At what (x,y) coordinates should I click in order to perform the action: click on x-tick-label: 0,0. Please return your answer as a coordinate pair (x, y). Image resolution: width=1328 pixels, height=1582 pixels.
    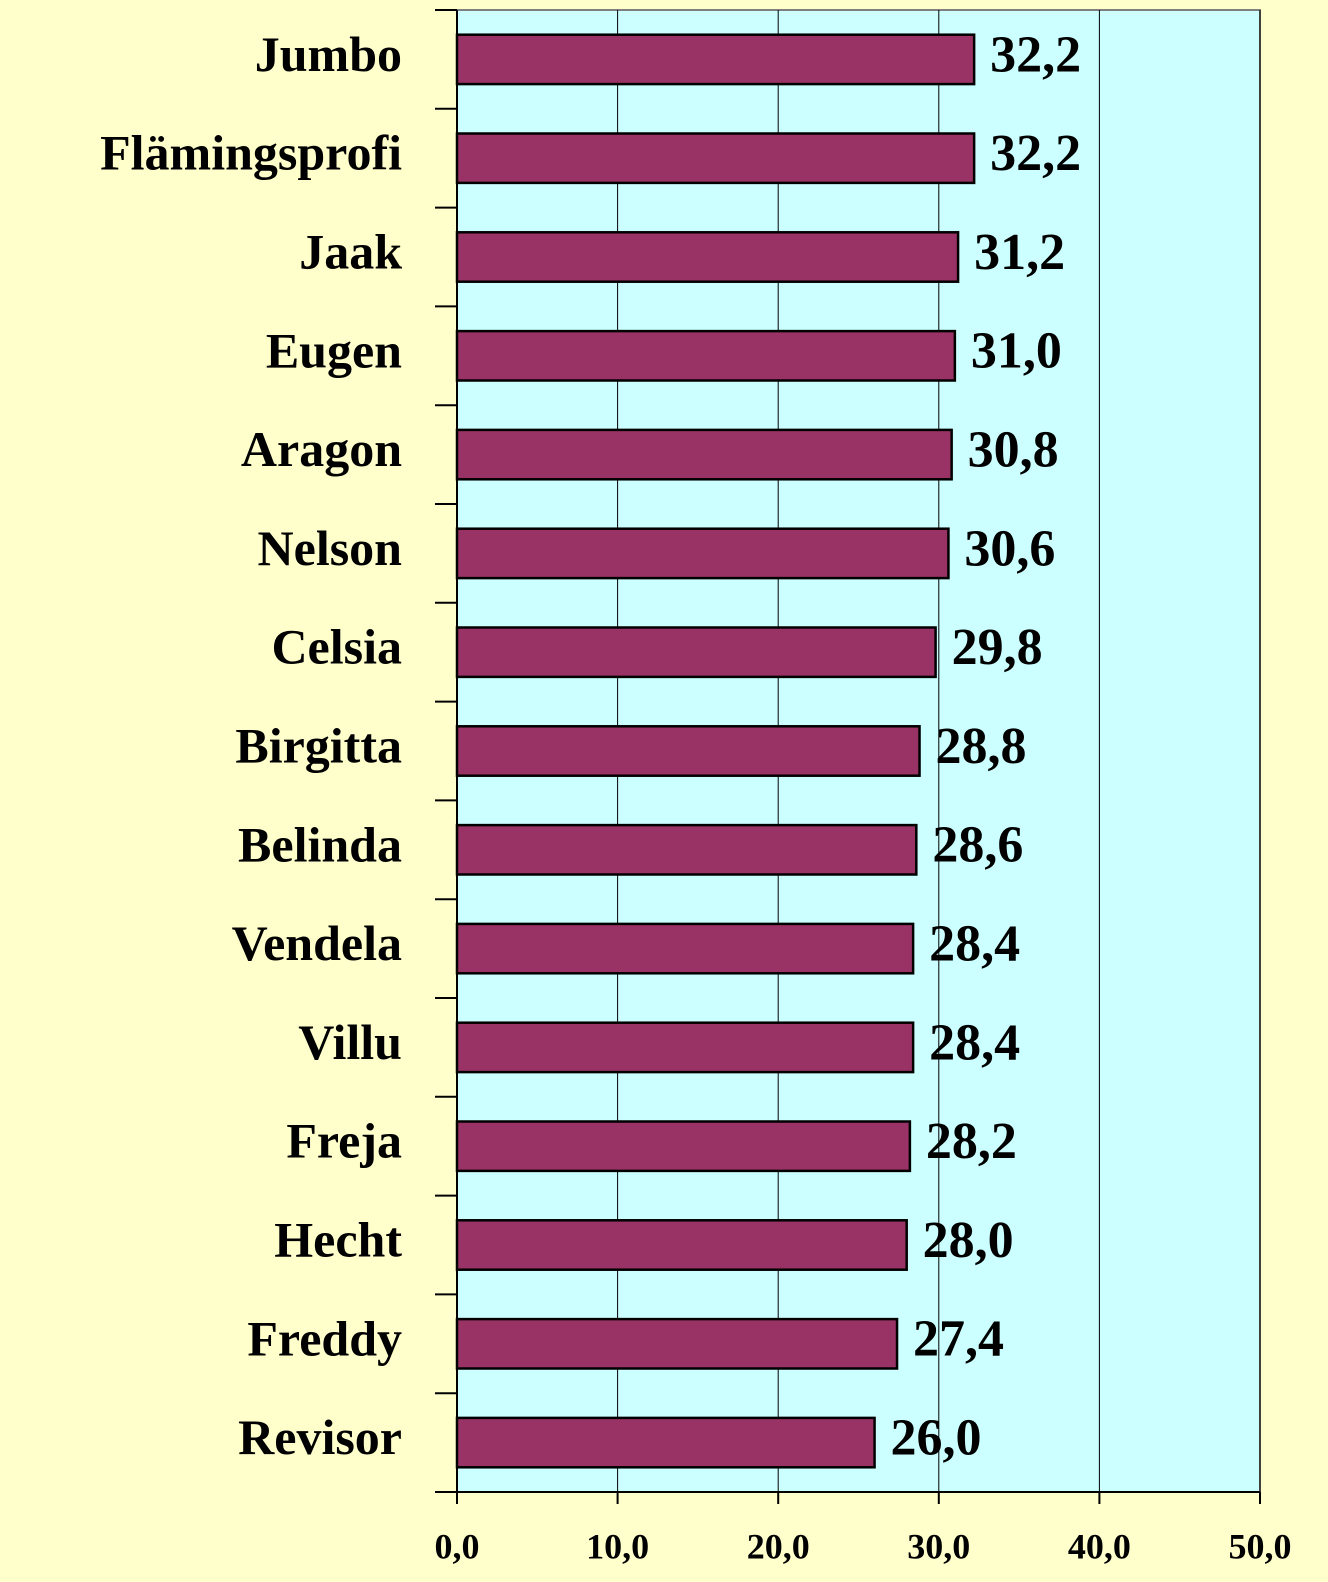
    Looking at the image, I should click on (457, 1546).